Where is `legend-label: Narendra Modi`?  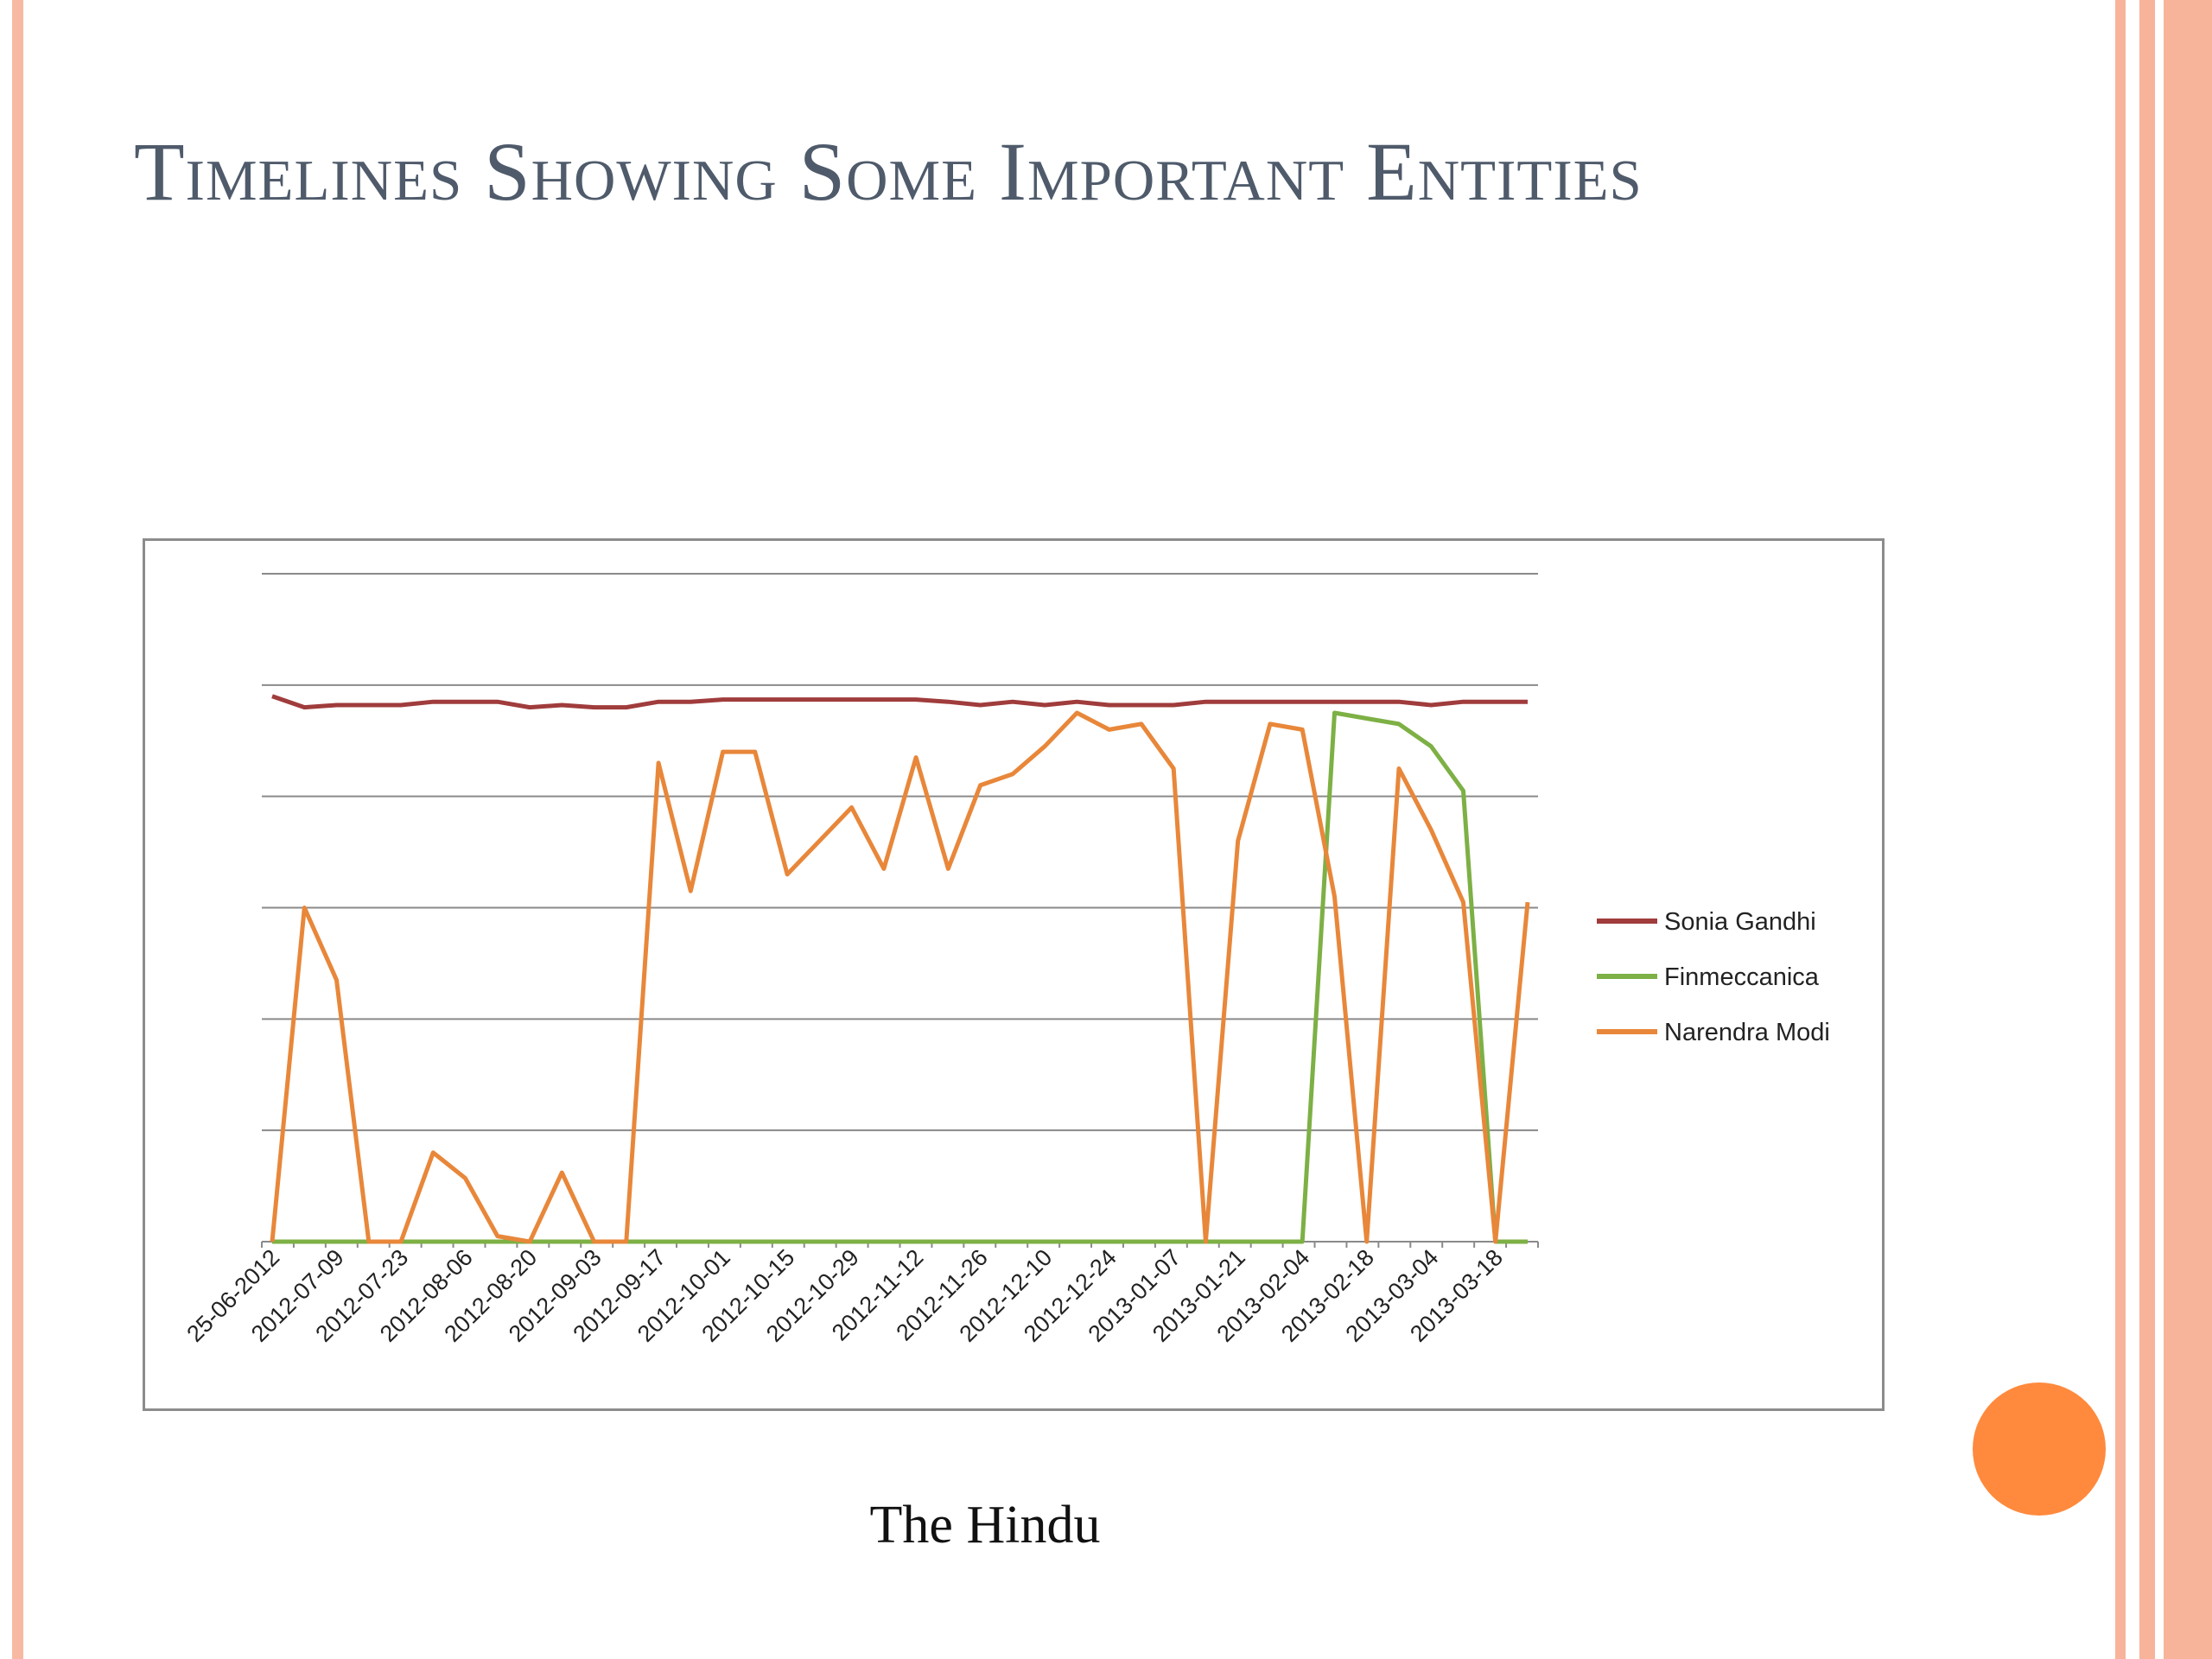 legend-label: Narendra Modi is located at coordinates (1747, 1032).